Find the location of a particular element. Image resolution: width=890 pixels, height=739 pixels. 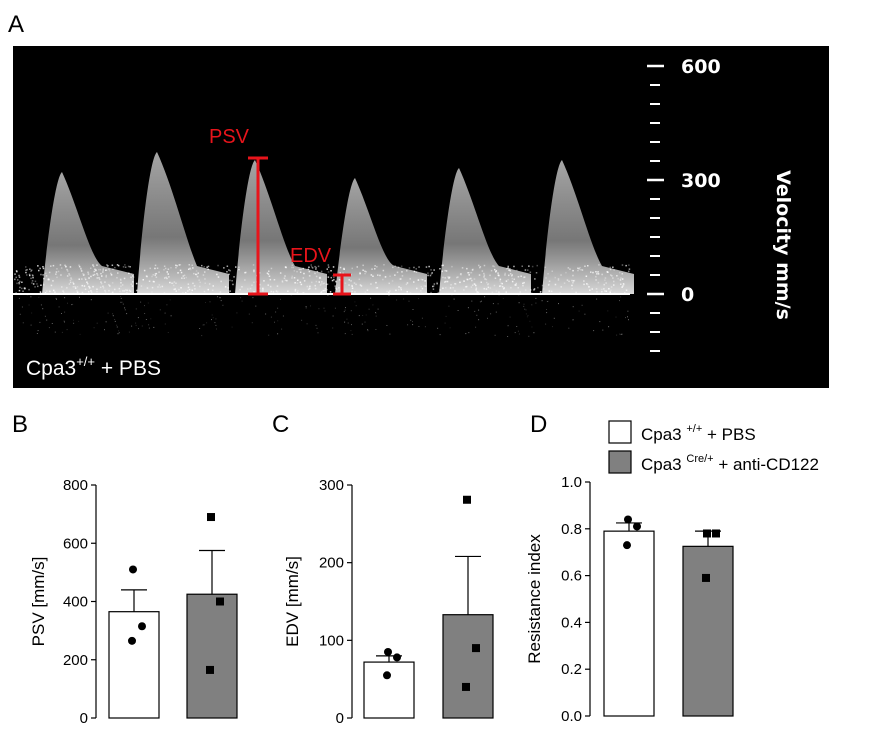

y-tick-label: 0 is located at coordinates (340, 718).